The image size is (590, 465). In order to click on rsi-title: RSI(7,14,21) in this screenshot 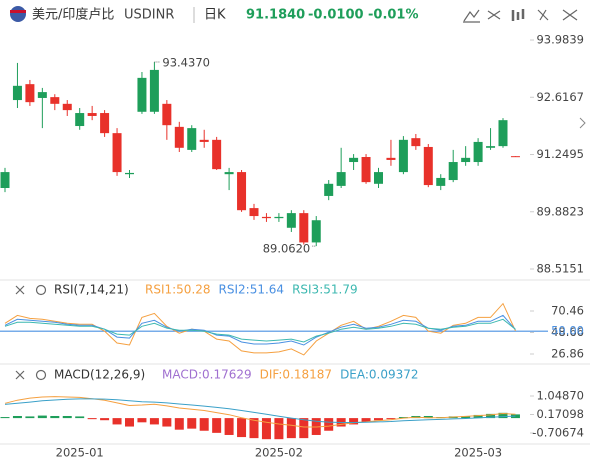, I will do `click(91, 290)`.